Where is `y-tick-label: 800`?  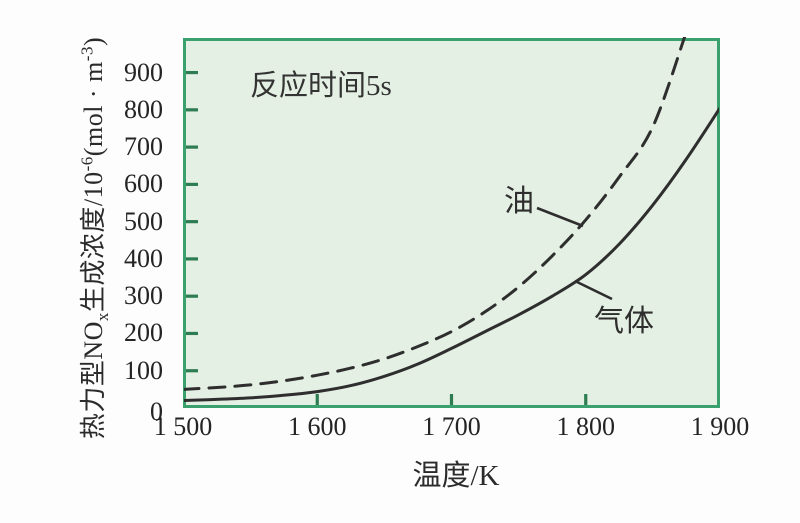 y-tick-label: 800 is located at coordinates (143, 109).